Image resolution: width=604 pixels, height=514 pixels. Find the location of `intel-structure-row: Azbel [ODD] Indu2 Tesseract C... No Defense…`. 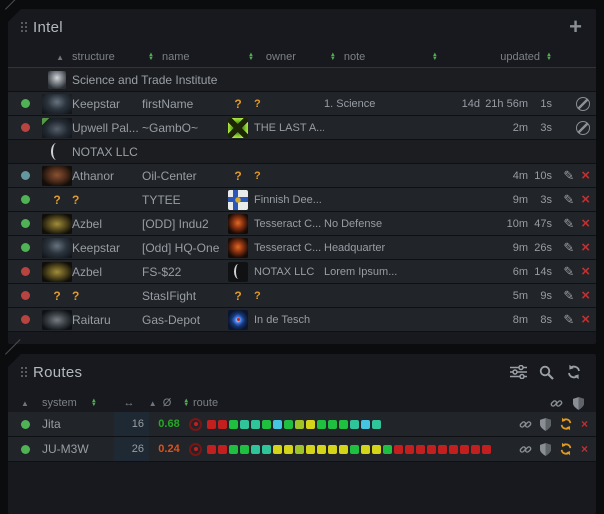

intel-structure-row: Azbel [ODD] Indu2 Tesseract C... No Defense… is located at coordinates (302, 224).